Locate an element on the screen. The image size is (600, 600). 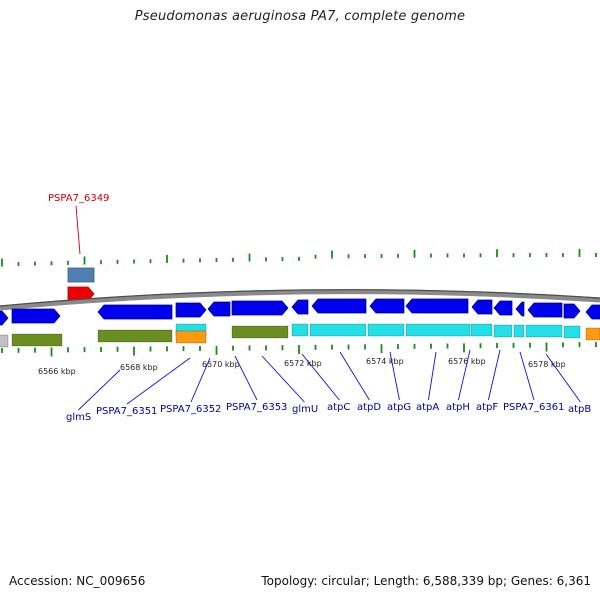
gene-label: PSPA7_6361 is located at coordinates (533, 407).